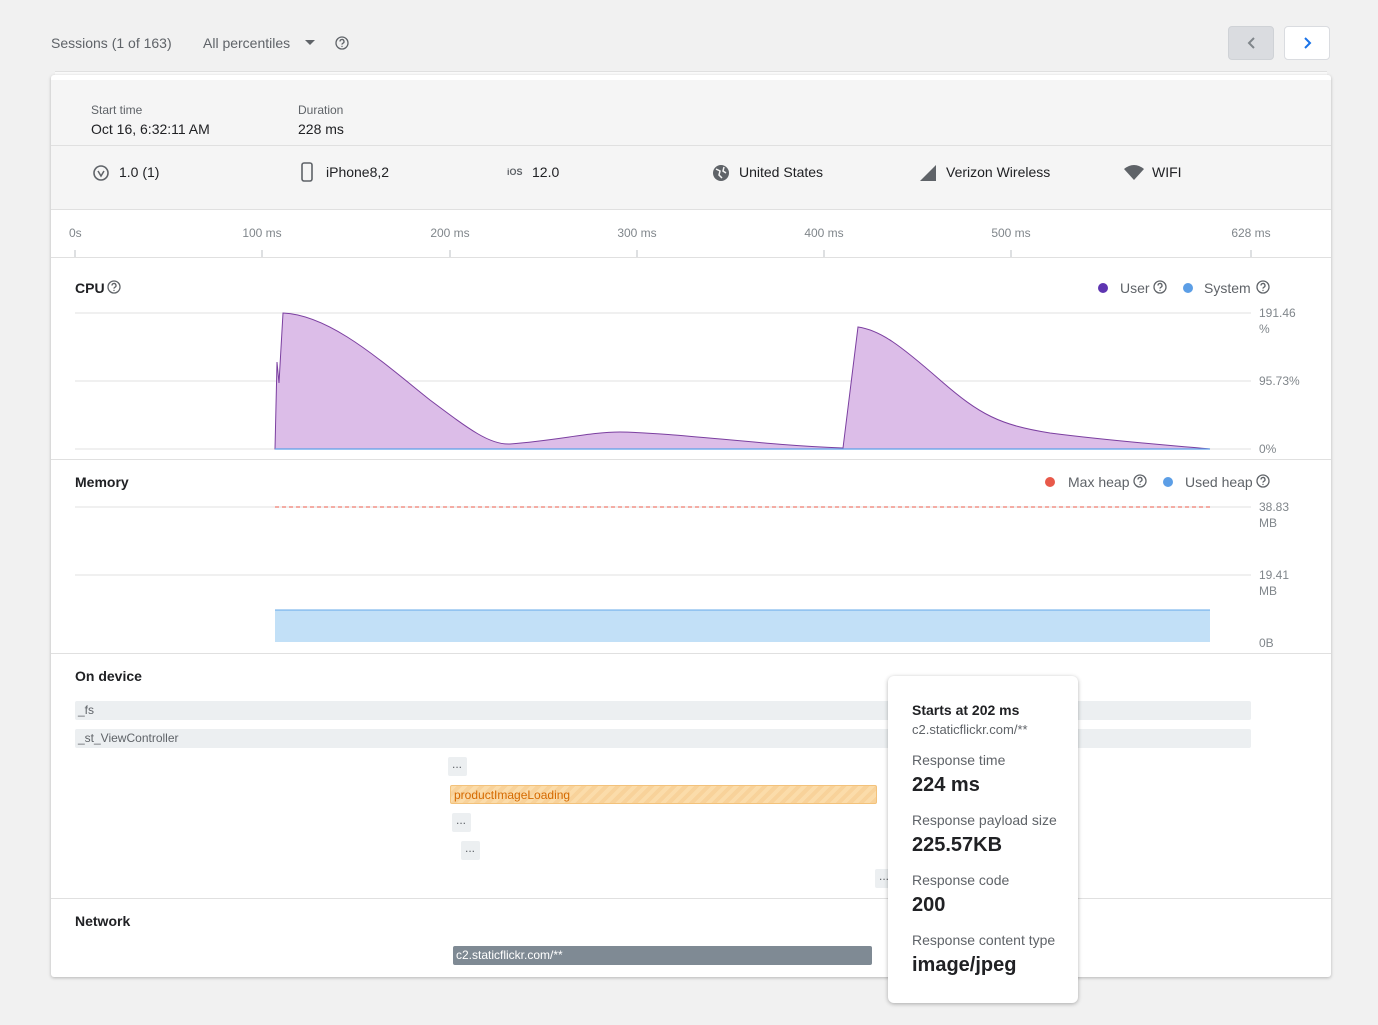 The image size is (1378, 1025). I want to click on device: iPhone8,2, so click(357, 172).